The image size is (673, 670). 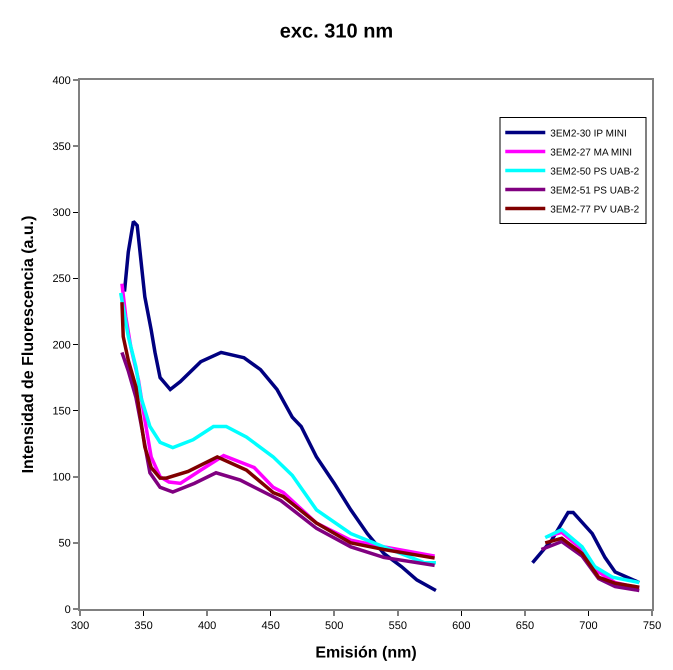 I want to click on y-tick-label: 50, so click(x=64, y=544).